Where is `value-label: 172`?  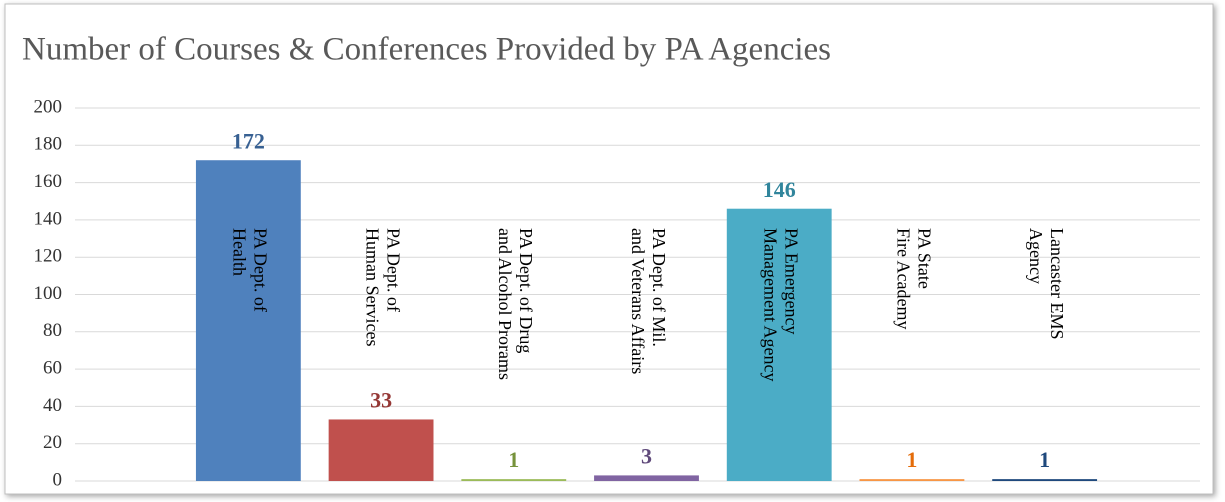
value-label: 172 is located at coordinates (248, 140).